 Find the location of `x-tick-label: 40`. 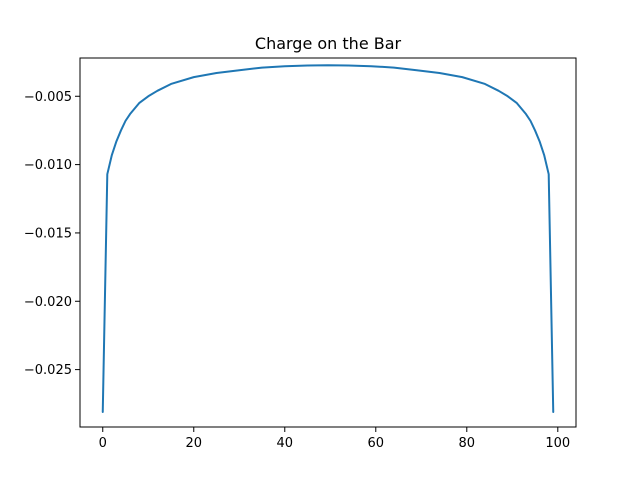

x-tick-label: 40 is located at coordinates (284, 443).